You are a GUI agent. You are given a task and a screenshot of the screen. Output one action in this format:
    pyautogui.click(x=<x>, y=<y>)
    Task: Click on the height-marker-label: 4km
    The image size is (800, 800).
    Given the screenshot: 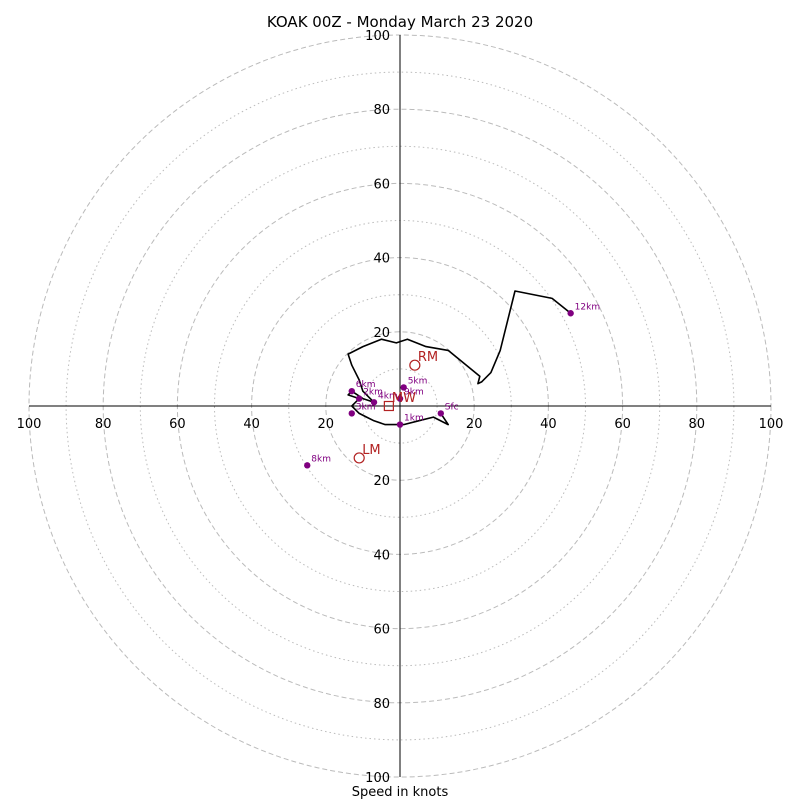 What is the action you would take?
    pyautogui.click(x=388, y=396)
    